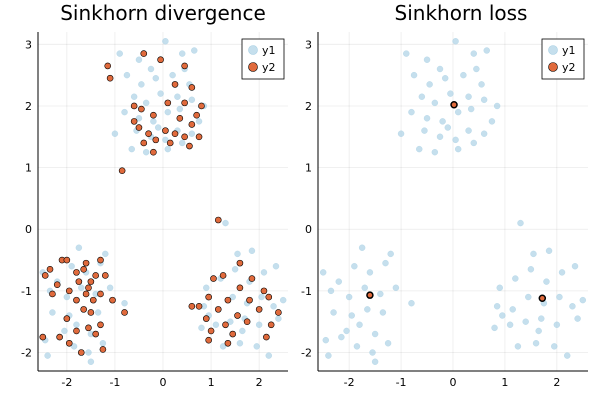 The width and height of the screenshot is (600, 400). Describe the element at coordinates (308, 229) in the screenshot. I see `y-tick-label: 0` at that location.